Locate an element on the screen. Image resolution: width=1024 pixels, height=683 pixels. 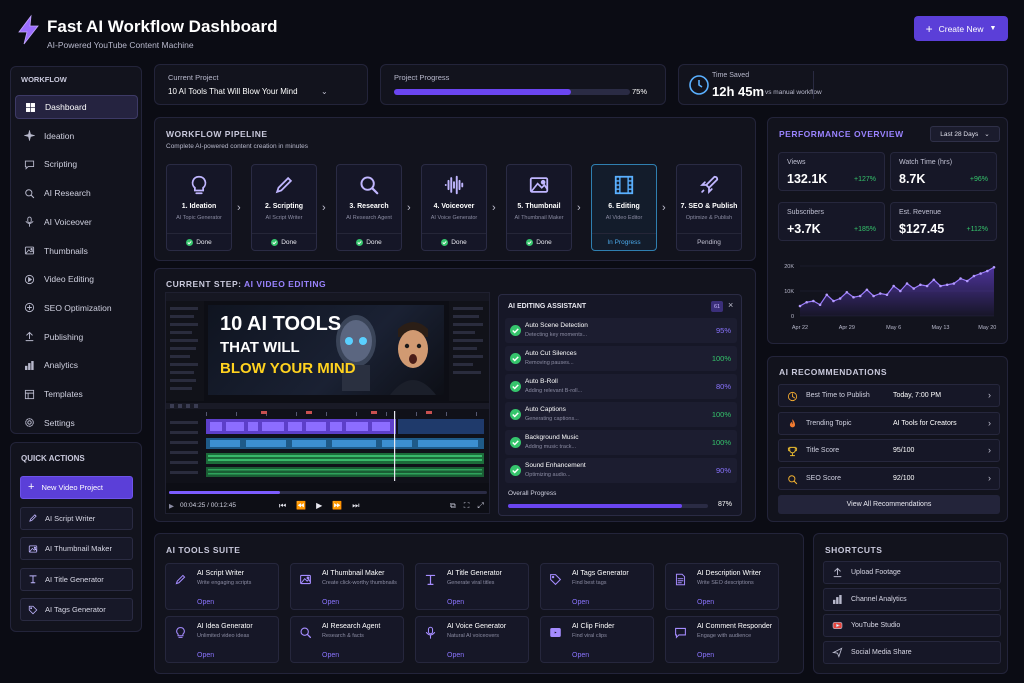
step-status: In Progress is located at coordinates (624, 241).